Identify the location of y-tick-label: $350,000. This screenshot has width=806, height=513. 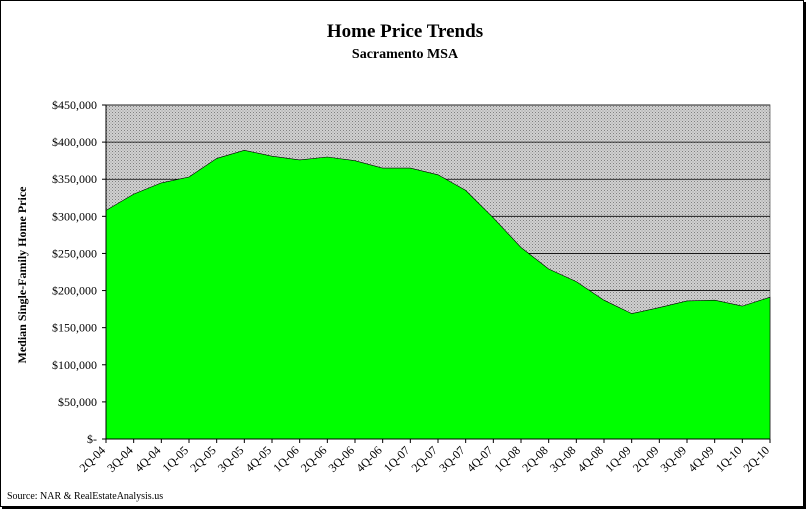
(74, 179).